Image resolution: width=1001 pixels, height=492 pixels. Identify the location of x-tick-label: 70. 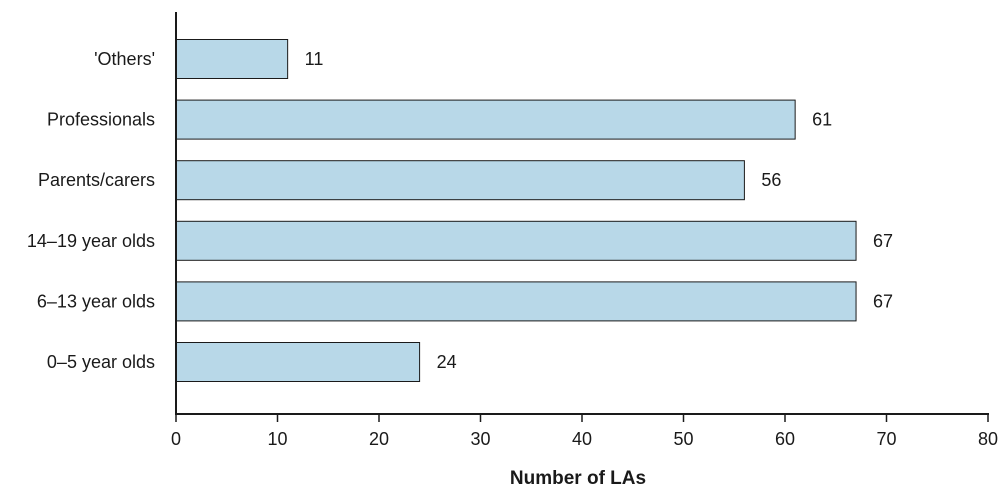
(886, 439).